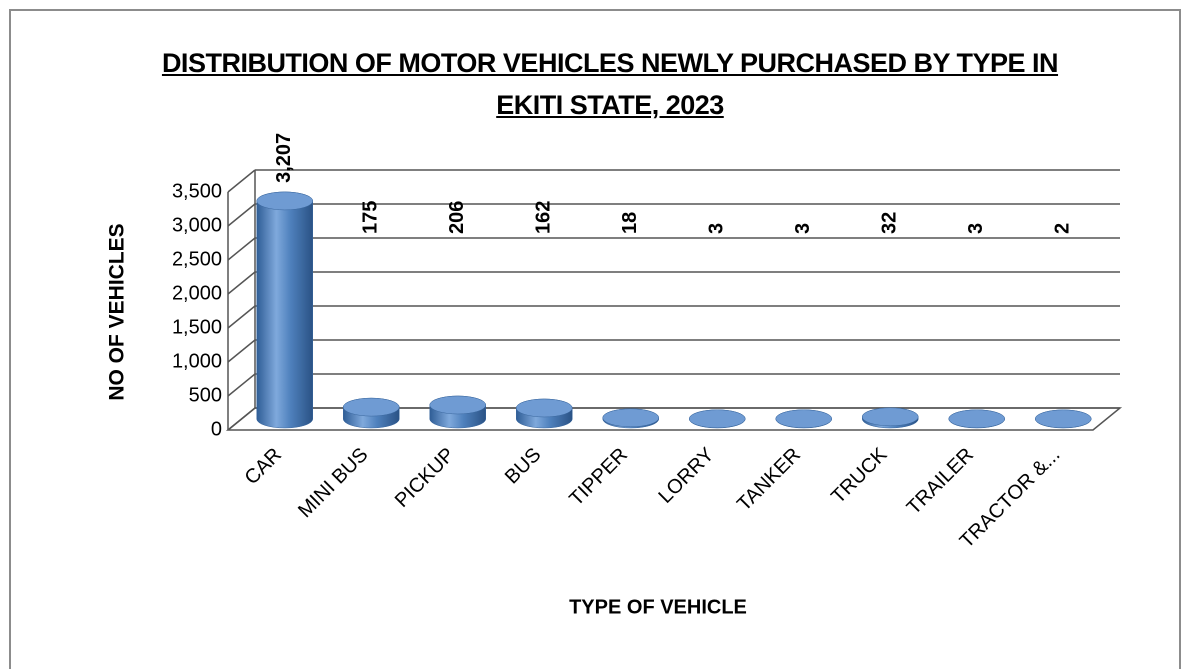  I want to click on y-tick-label: 2,000, so click(197, 293).